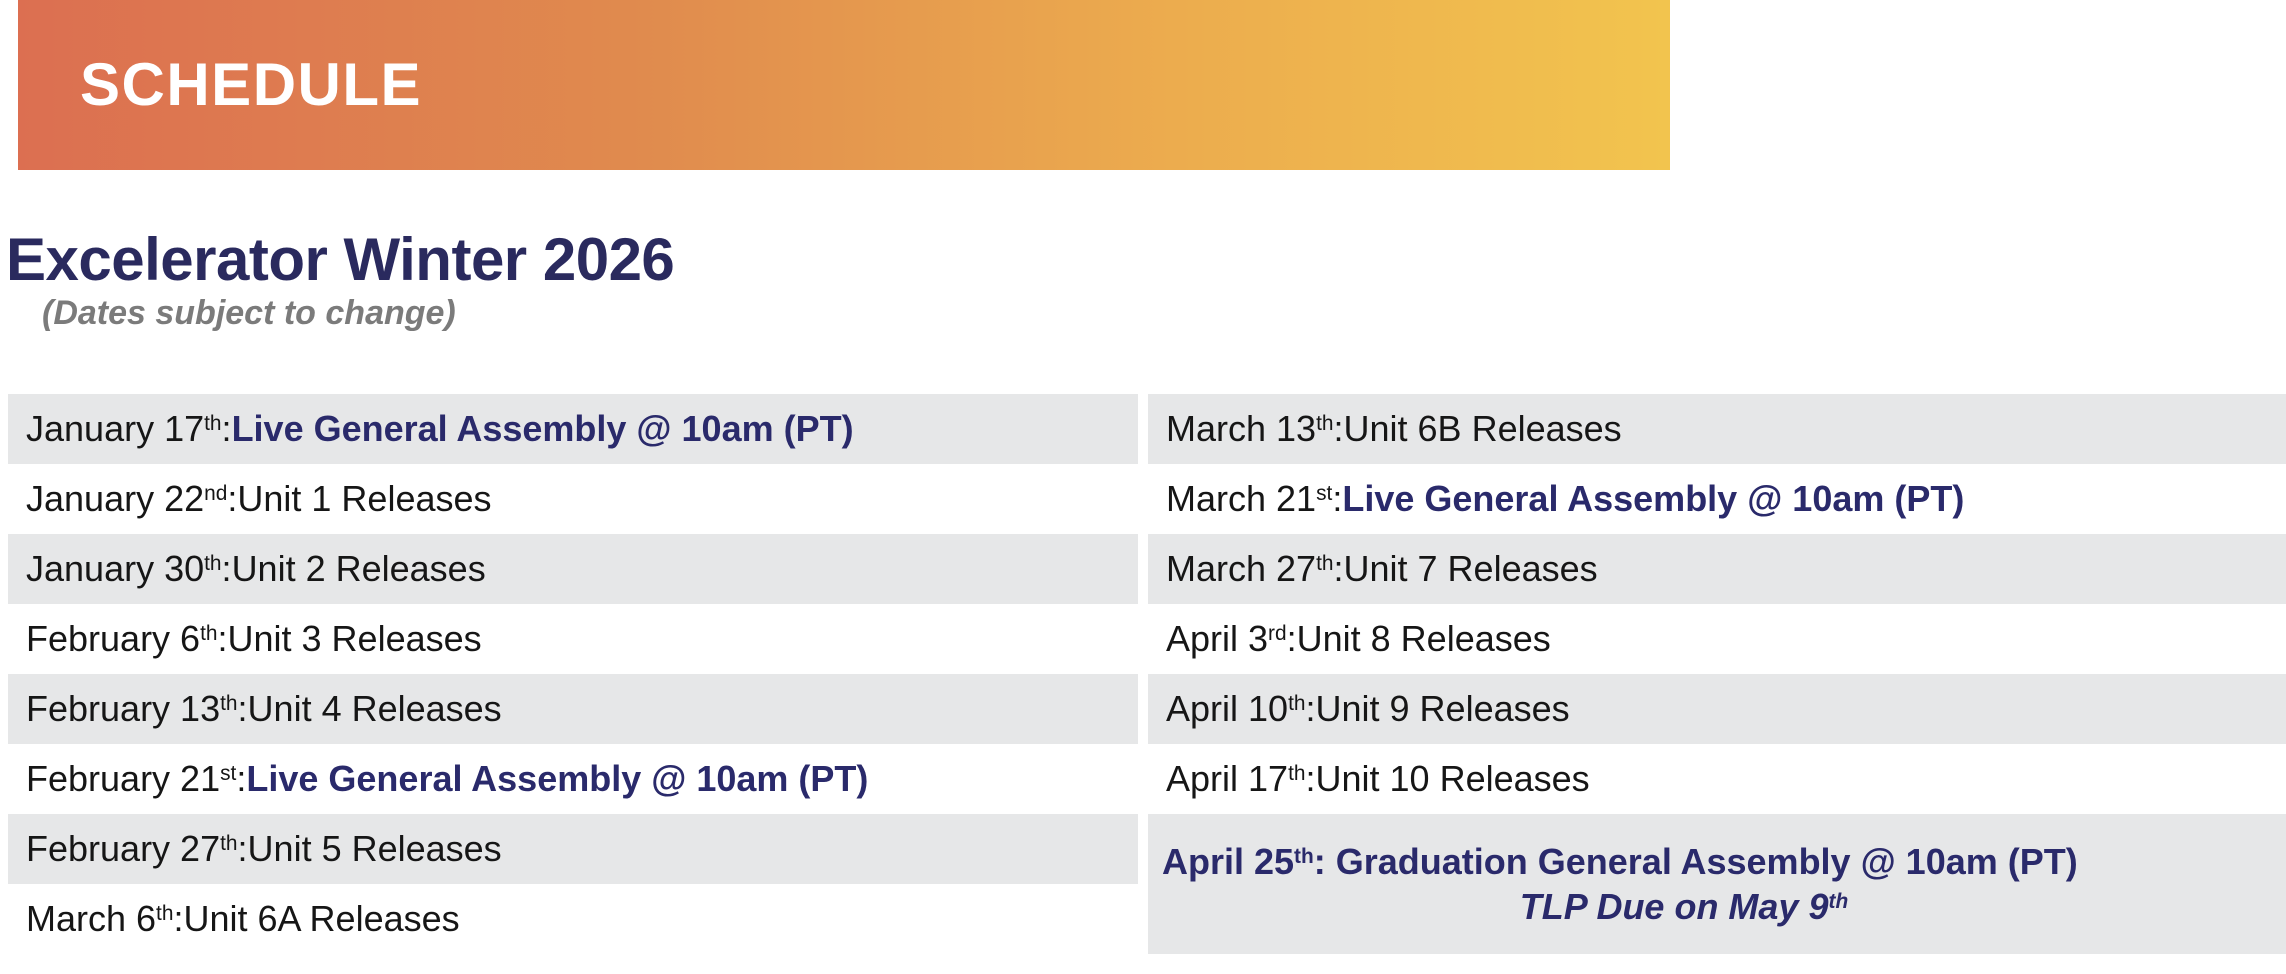 The width and height of the screenshot is (2286, 974). What do you see at coordinates (131, 778) in the screenshot?
I see `schedule-row-date: February 21st` at bounding box center [131, 778].